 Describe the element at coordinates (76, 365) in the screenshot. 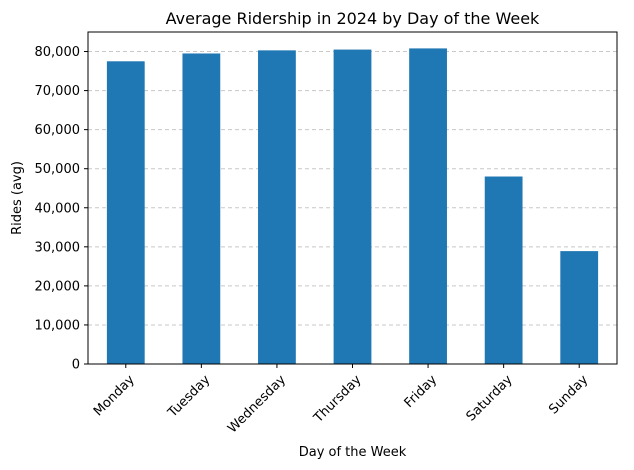

I see `y-tick-label: 0` at that location.